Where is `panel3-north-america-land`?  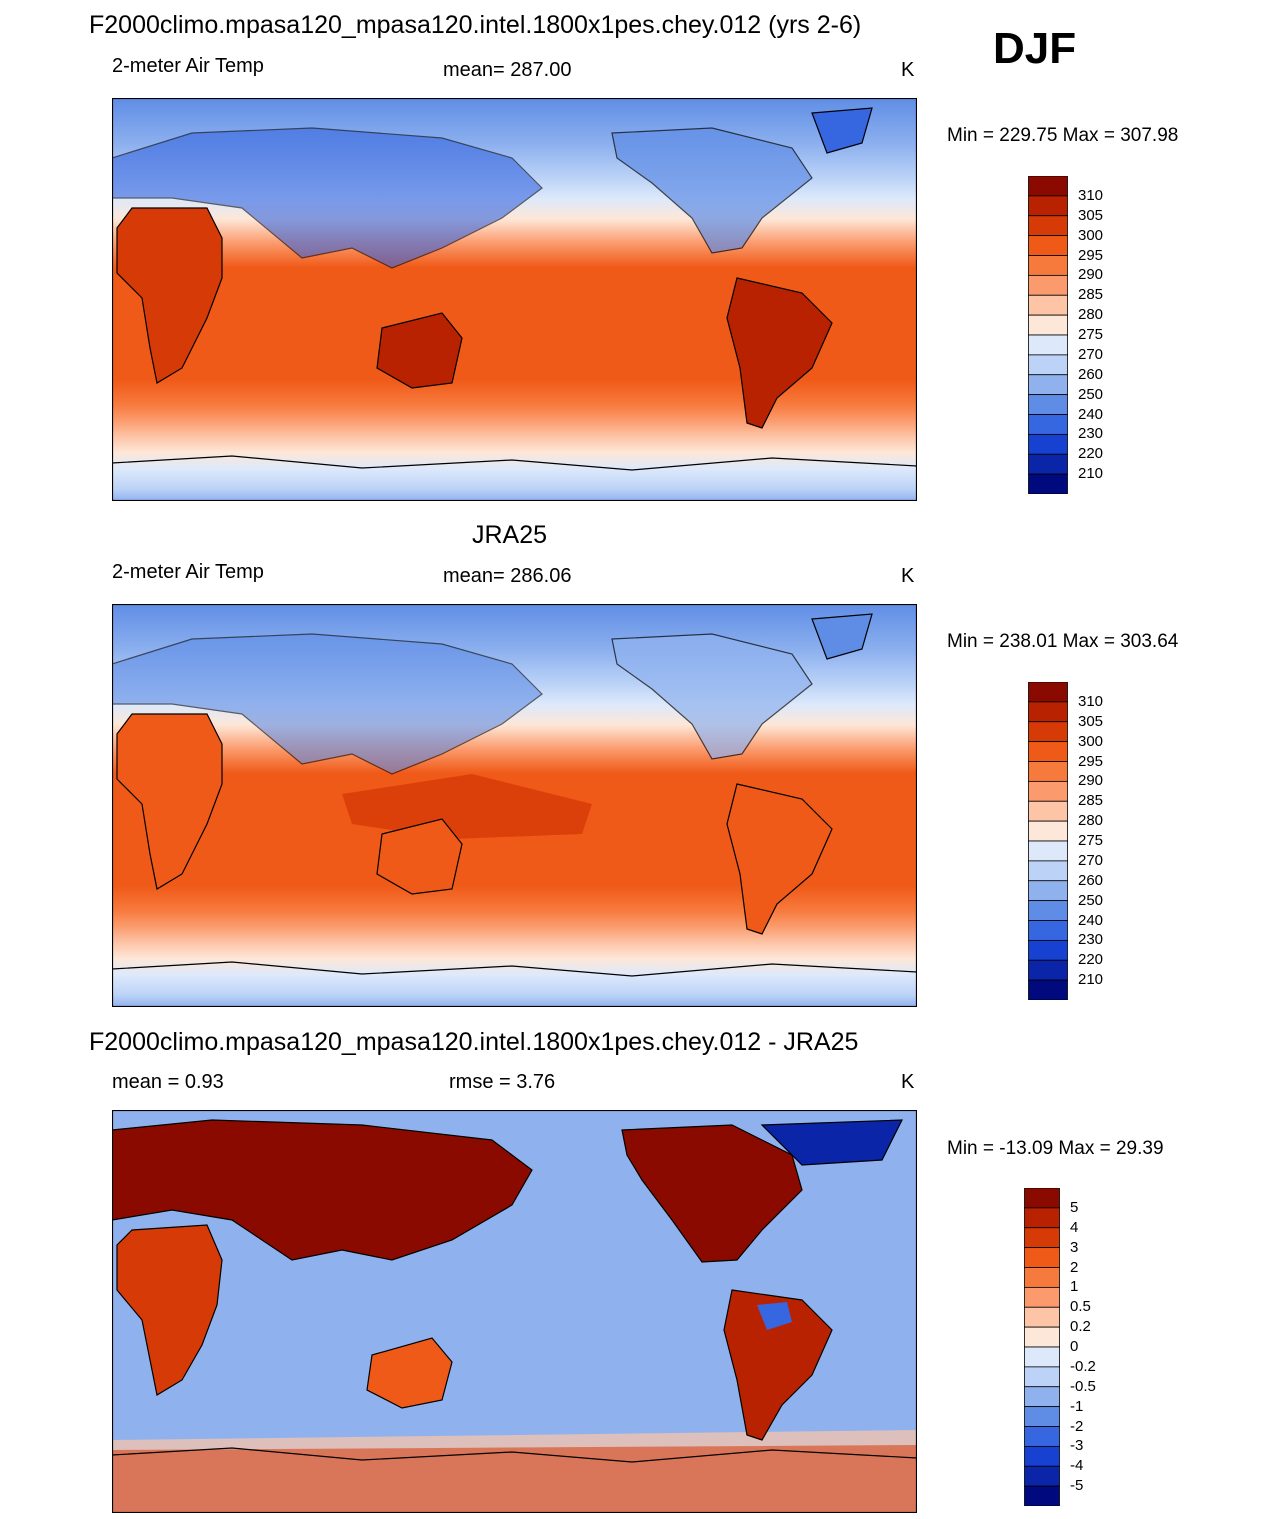
panel3-north-america-land is located at coordinates (712, 1193).